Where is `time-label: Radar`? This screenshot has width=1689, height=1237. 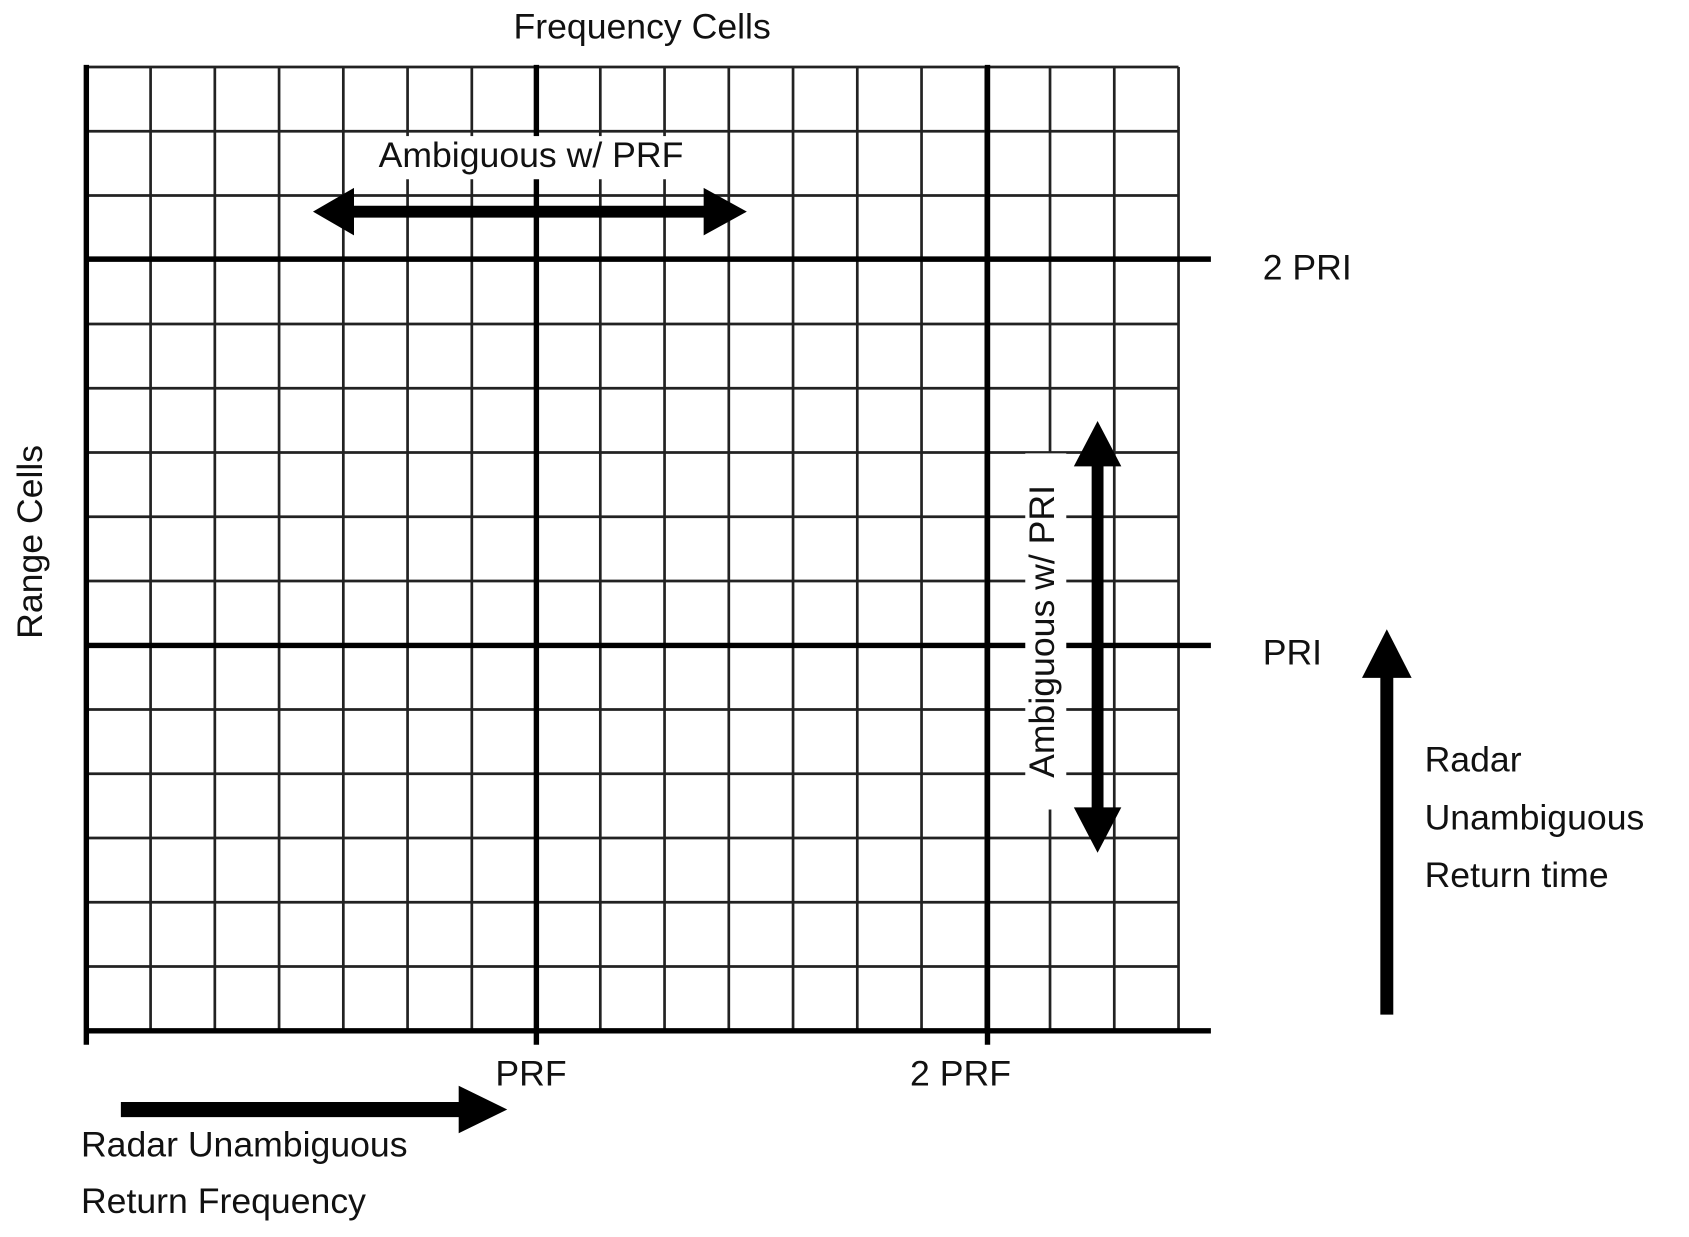
time-label: Radar is located at coordinates (1473, 759).